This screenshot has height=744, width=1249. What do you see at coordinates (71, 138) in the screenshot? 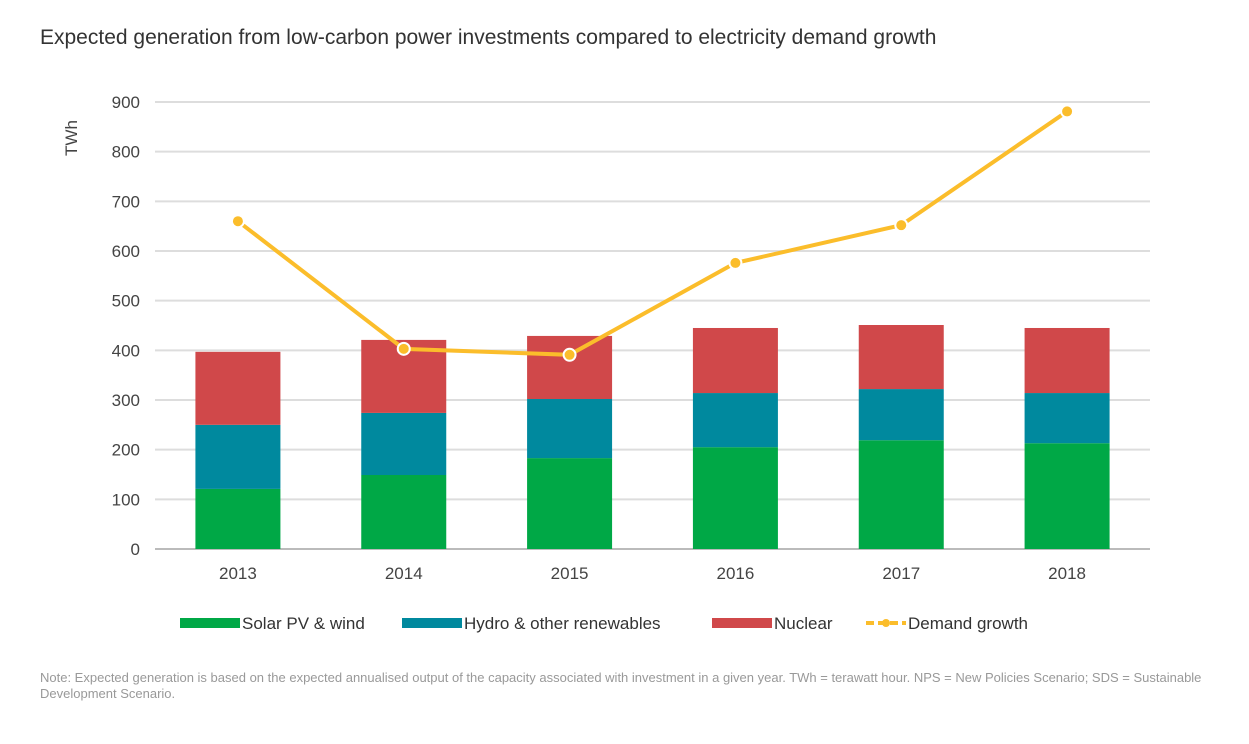
I see `y-axis-label: TWh` at bounding box center [71, 138].